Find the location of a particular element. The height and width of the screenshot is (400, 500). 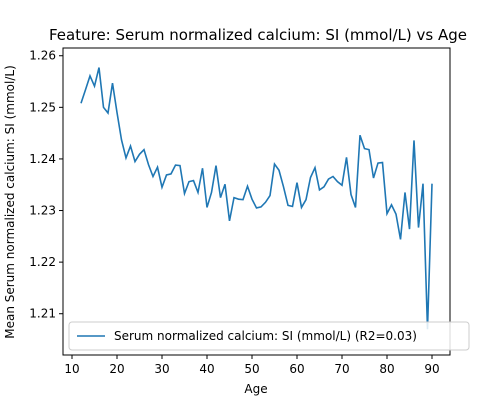

x-axis: 10 20 30 40 50 60 70 80 90 is located at coordinates (252, 365).